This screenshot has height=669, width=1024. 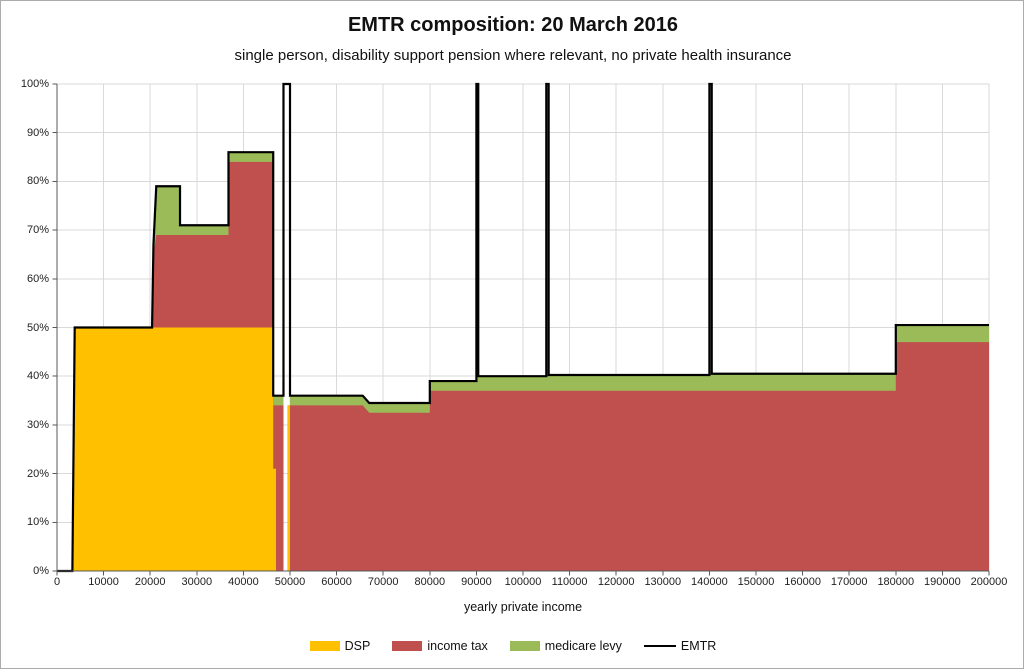 What do you see at coordinates (37, 424) in the screenshot?
I see `y-tick-label: 30%` at bounding box center [37, 424].